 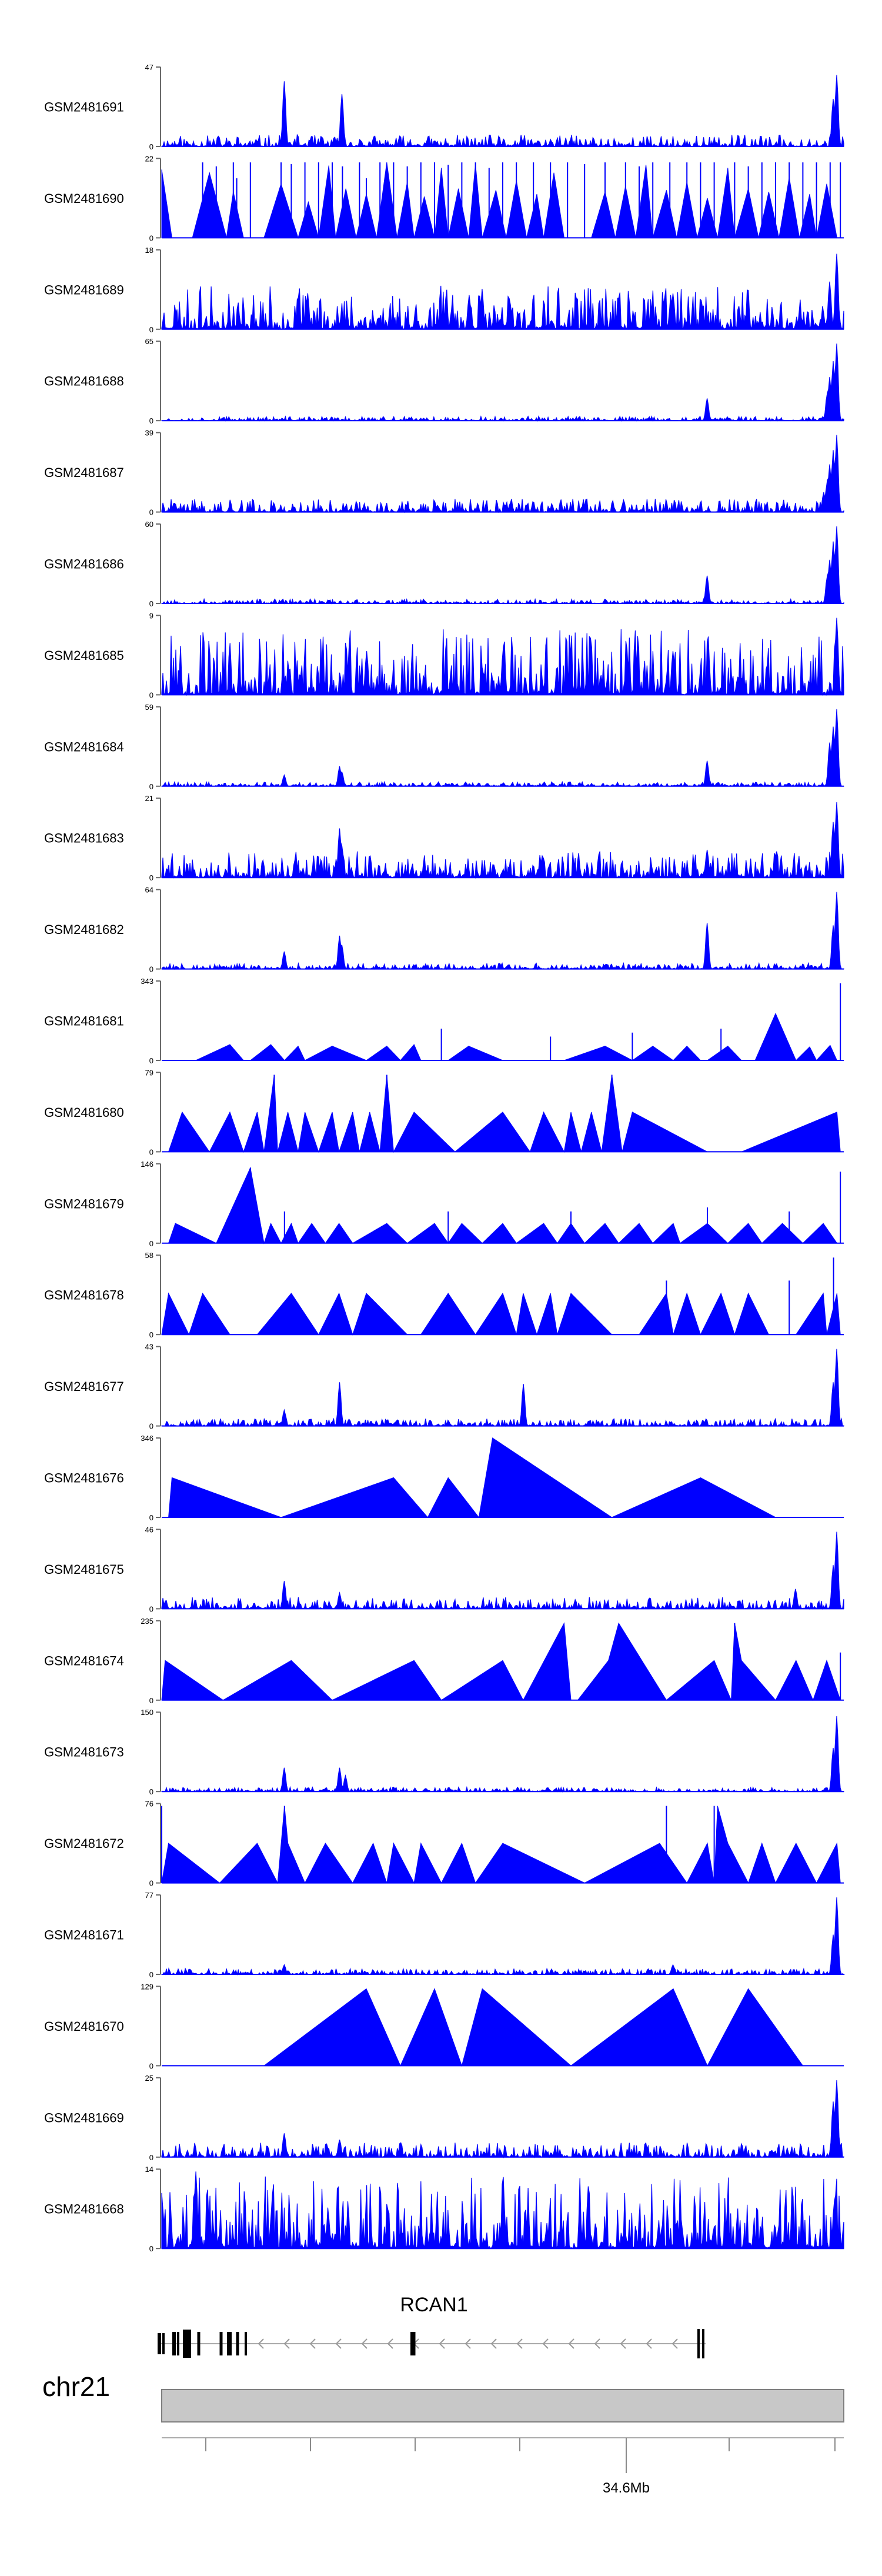 I want to click on track-label: GSM2481668, so click(x=84, y=2209).